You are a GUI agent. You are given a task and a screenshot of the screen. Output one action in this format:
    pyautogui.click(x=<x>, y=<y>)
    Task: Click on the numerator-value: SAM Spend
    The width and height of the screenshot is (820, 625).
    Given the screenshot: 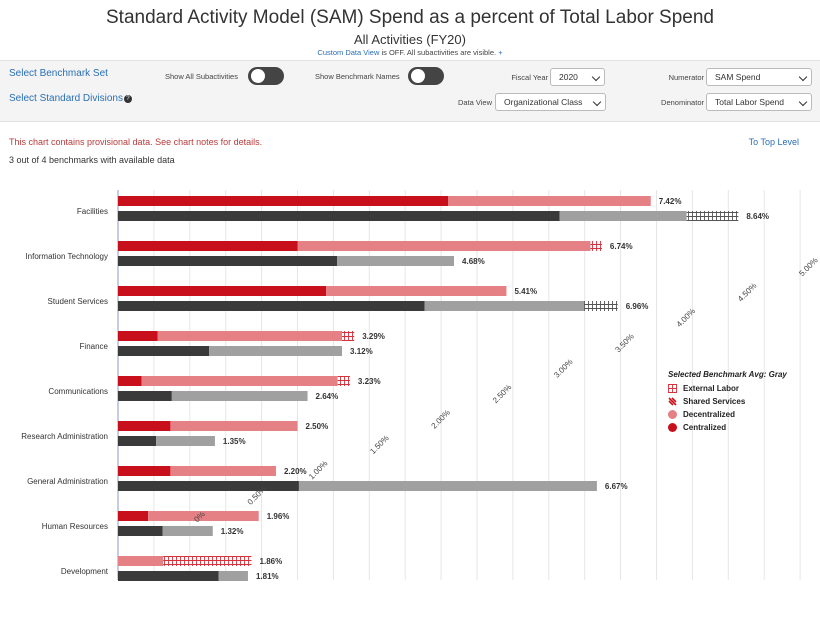 What is the action you would take?
    pyautogui.click(x=738, y=77)
    